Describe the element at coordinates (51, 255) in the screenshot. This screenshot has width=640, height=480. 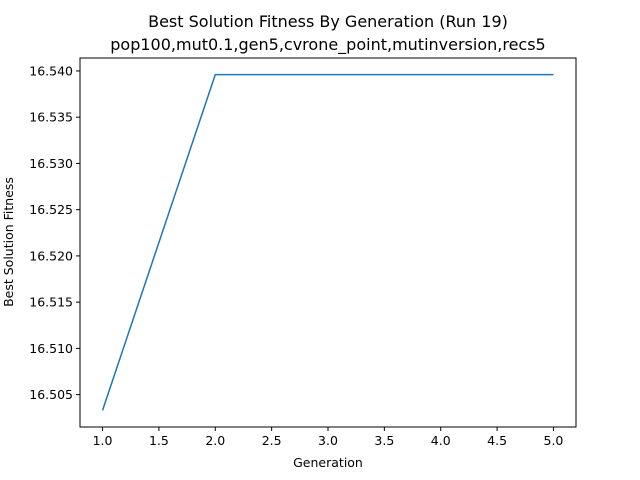
I see `y-tick-label: 16.520` at that location.